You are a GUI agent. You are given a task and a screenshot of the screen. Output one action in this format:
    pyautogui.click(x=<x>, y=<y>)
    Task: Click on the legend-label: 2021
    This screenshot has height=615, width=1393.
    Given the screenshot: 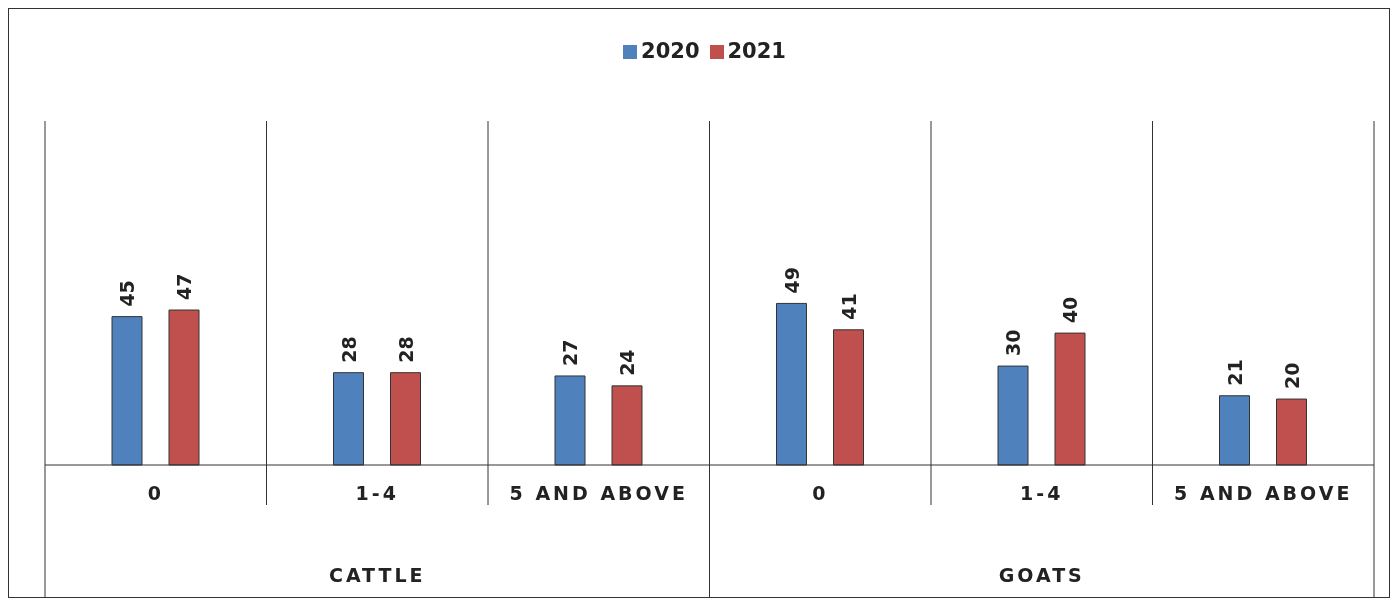 What is the action you would take?
    pyautogui.click(x=756, y=51)
    